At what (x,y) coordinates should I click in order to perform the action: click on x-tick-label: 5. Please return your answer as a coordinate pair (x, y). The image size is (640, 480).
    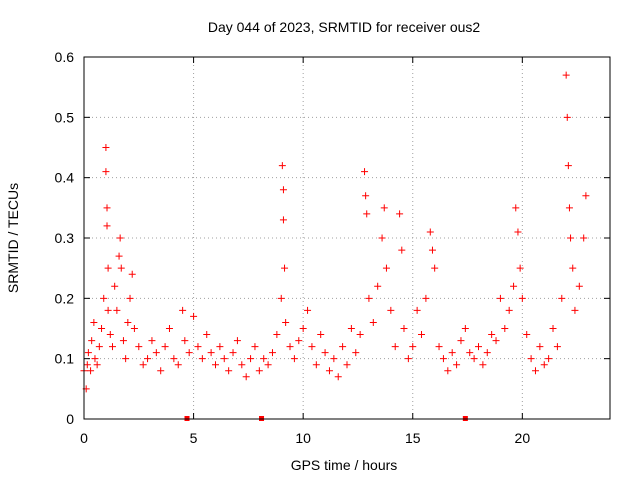
    Looking at the image, I should click on (194, 438).